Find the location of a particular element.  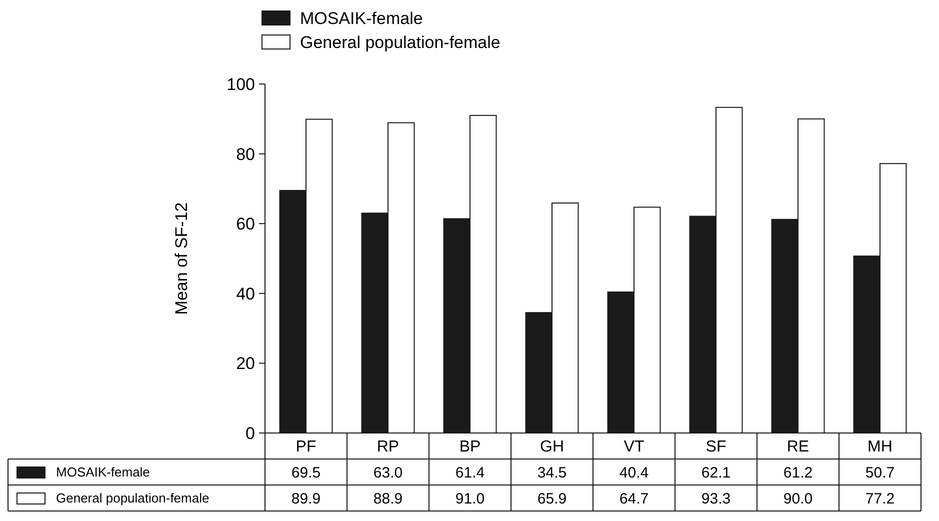

y-tick-label: 80 is located at coordinates (245, 154).